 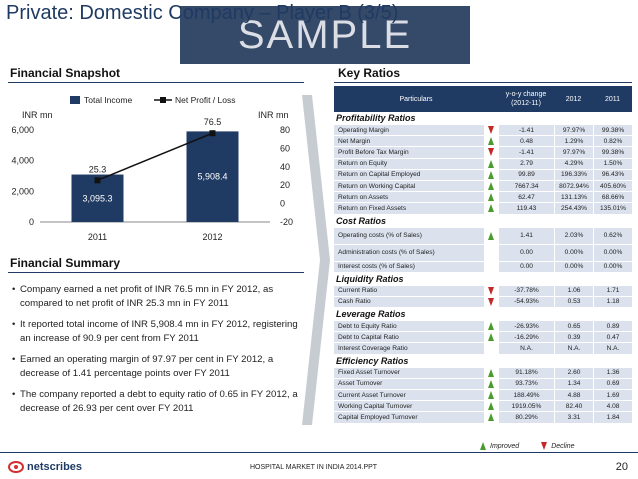 What do you see at coordinates (409, 372) in the screenshot?
I see `ratio-label: Fixed Asset Turnover` at bounding box center [409, 372].